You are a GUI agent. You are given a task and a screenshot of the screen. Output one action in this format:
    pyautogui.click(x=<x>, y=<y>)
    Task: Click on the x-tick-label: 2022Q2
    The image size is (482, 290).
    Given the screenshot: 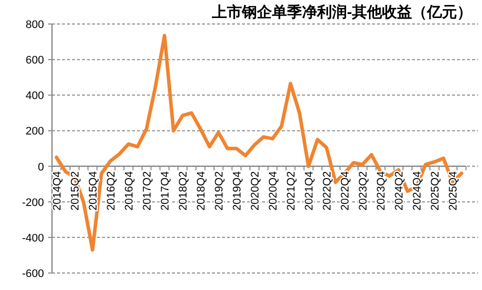 What is the action you would take?
    pyautogui.click(x=328, y=190)
    